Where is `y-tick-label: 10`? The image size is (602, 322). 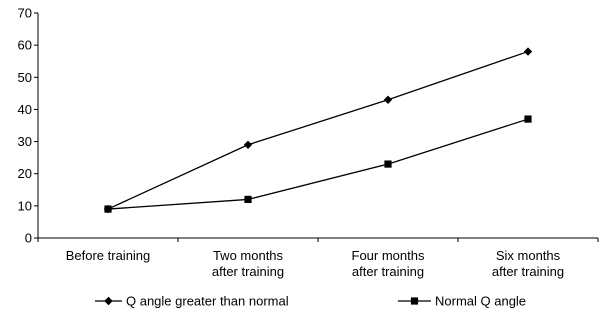
y-tick-label: 10 is located at coordinates (25, 205).